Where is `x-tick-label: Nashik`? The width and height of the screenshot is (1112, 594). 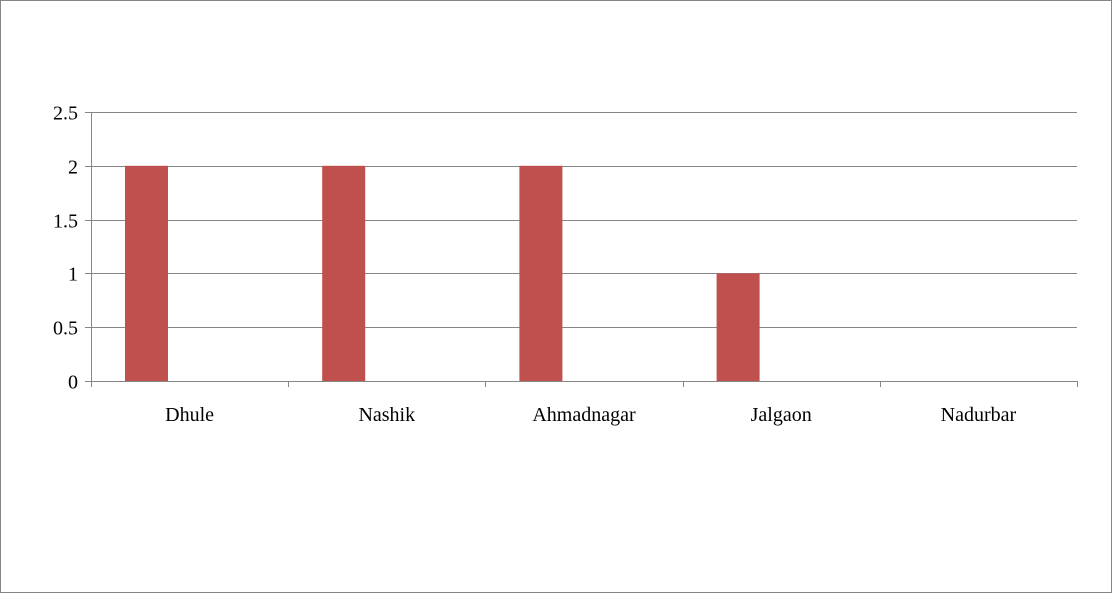
x-tick-label: Nashik is located at coordinates (386, 415).